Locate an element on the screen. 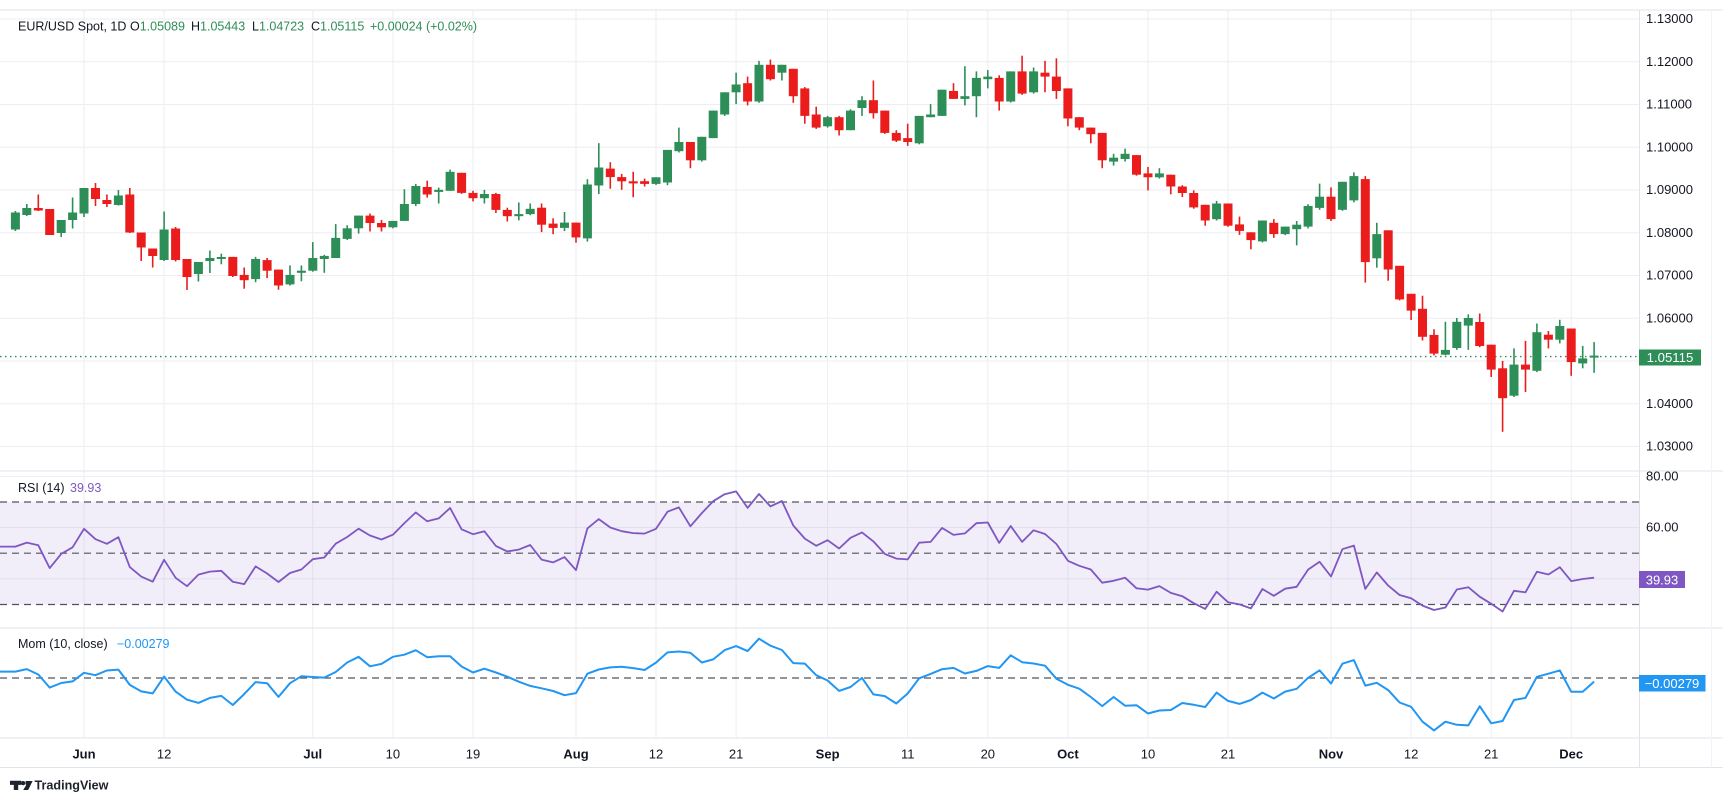 The image size is (1723, 808). svg-text: TradingView is located at coordinates (72, 786).